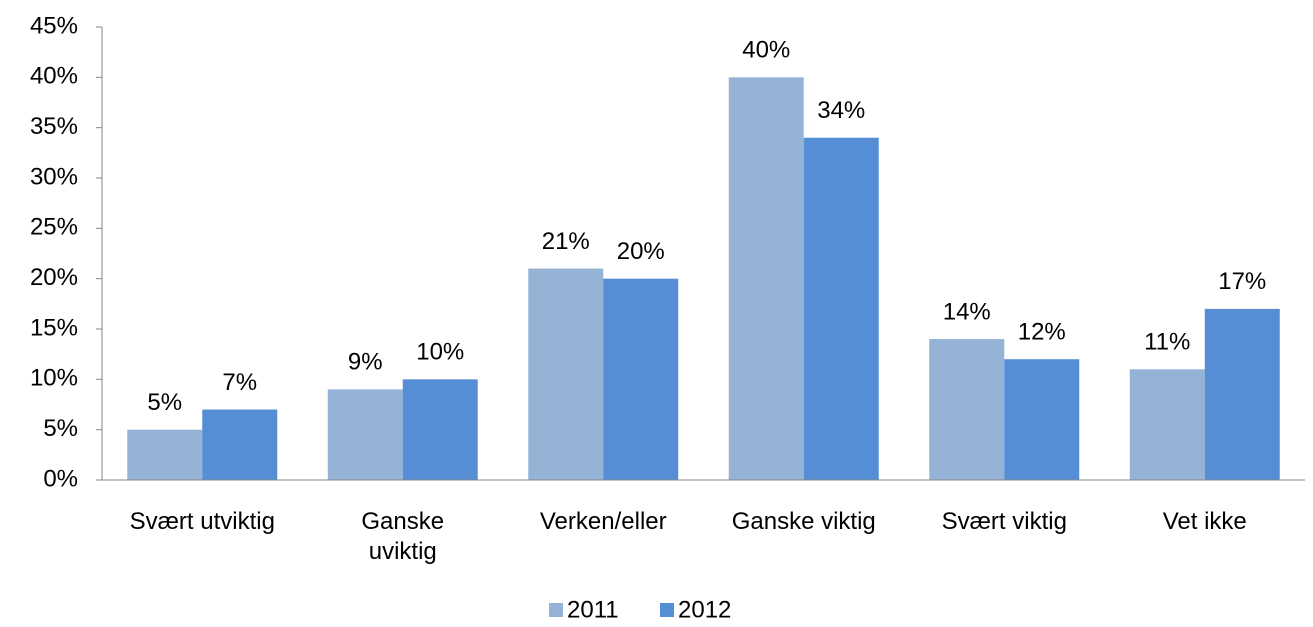 The image size is (1313, 627). What do you see at coordinates (566, 241) in the screenshot?
I see `data-label: 21%` at bounding box center [566, 241].